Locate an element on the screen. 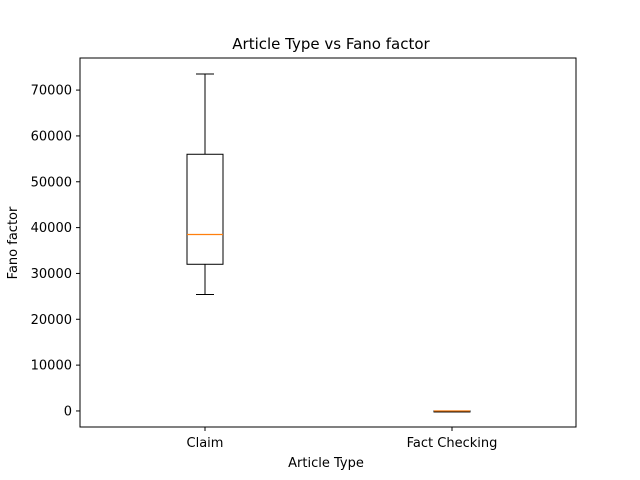 This screenshot has height=480, width=640. x-axis-label: Article Type is located at coordinates (326, 463).